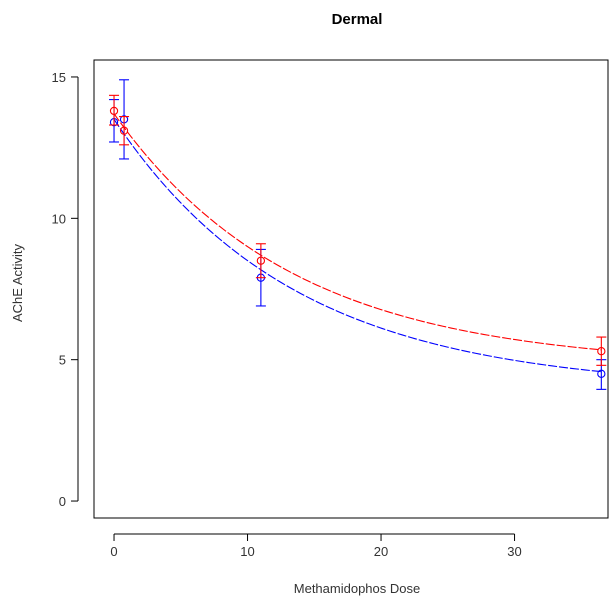  I want to click on x-tick-label: 10, so click(247, 551).